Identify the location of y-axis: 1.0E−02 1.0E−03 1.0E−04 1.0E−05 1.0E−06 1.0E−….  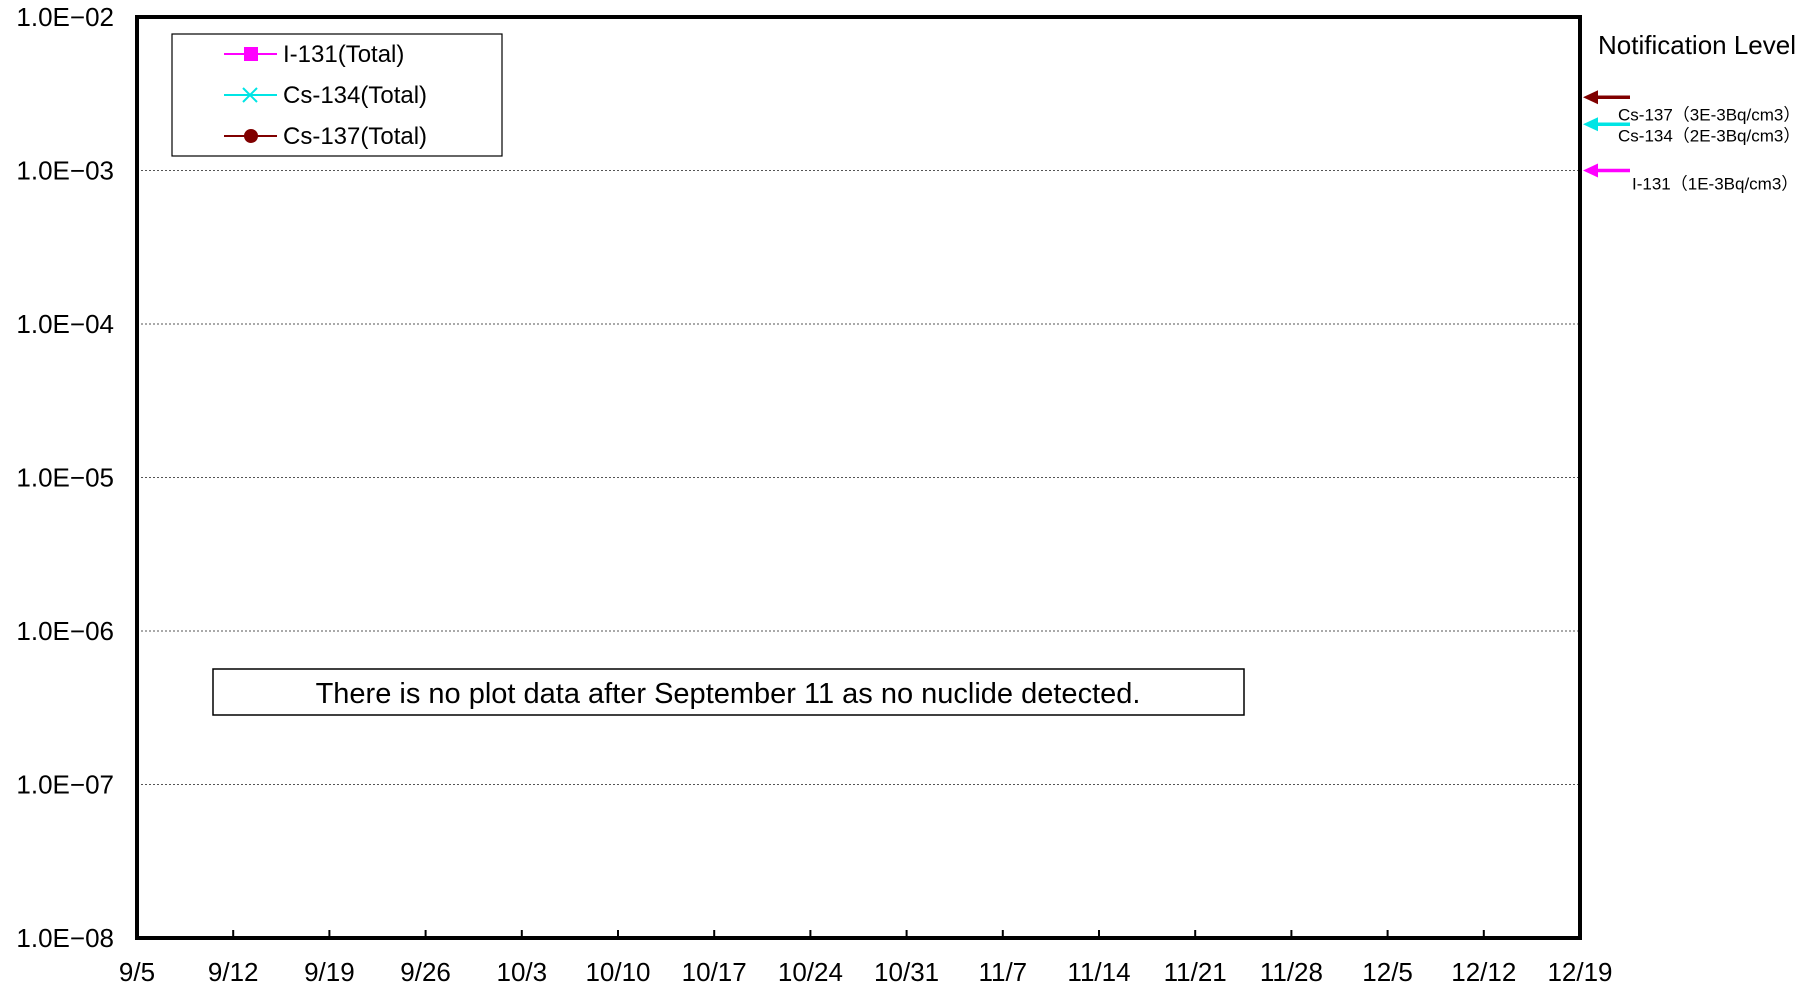
(65, 477).